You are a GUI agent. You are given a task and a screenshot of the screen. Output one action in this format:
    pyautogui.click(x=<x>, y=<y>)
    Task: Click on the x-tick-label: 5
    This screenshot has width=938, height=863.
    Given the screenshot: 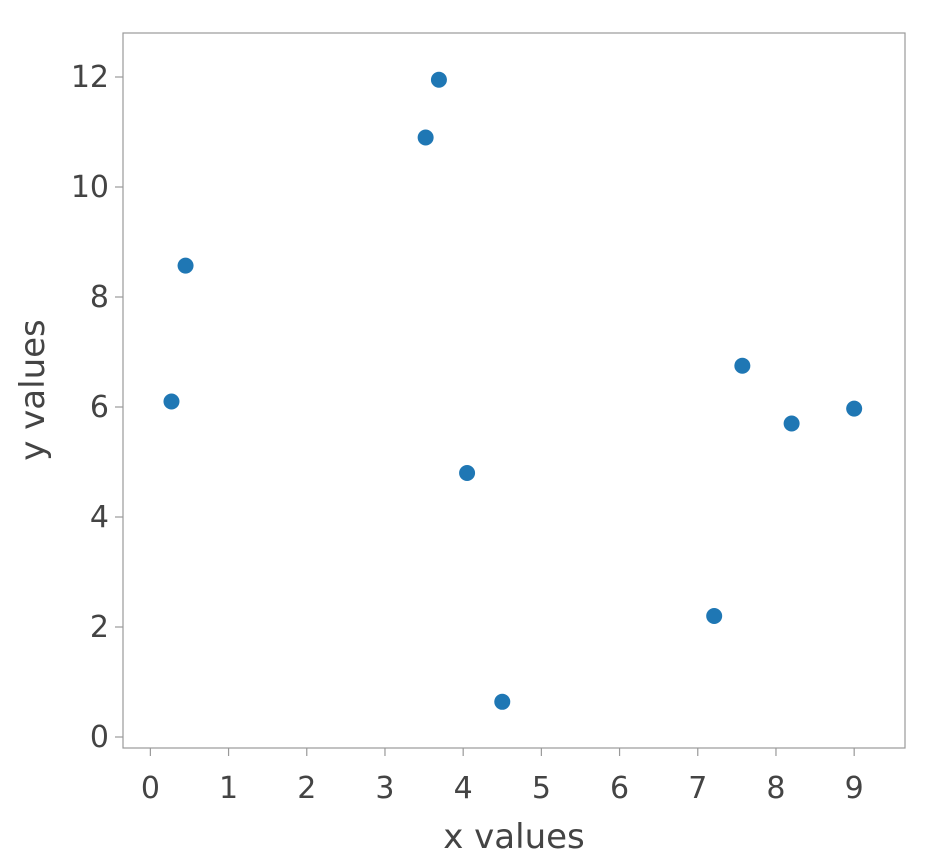 What is the action you would take?
    pyautogui.click(x=541, y=788)
    